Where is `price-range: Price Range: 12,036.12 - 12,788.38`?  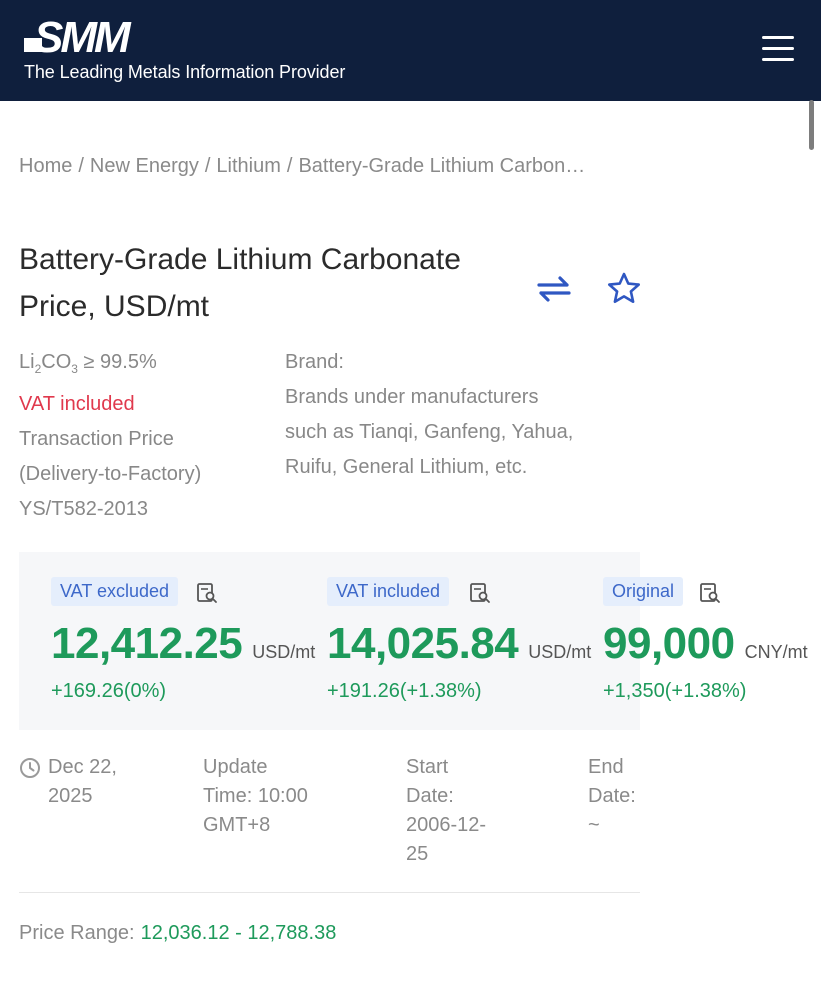 price-range: Price Range: 12,036.12 - 12,788.38 is located at coordinates (177, 933).